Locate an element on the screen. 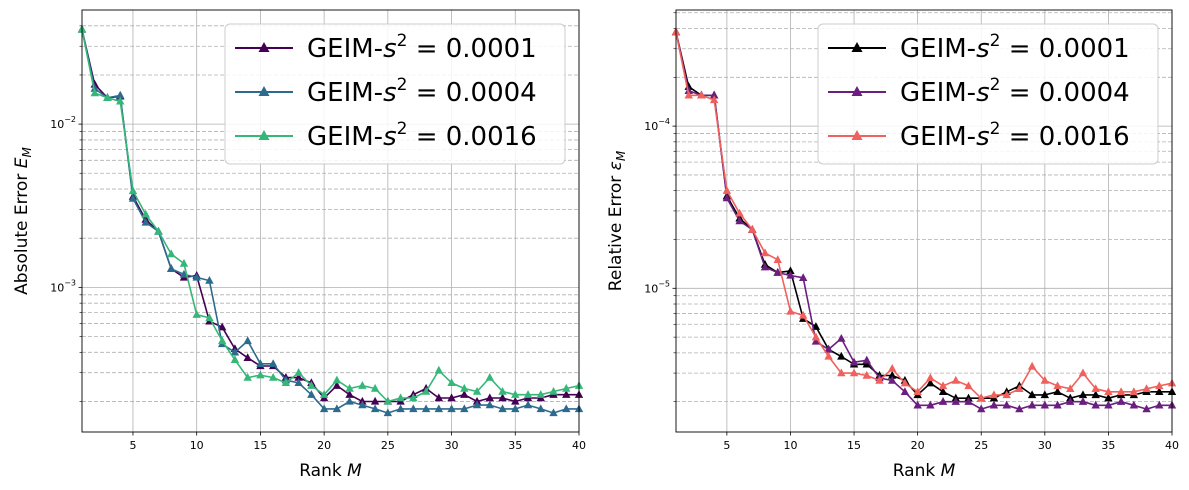 Image resolution: width=1189 pixels, height=490 pixels. legend-frame is located at coordinates (988, 94).